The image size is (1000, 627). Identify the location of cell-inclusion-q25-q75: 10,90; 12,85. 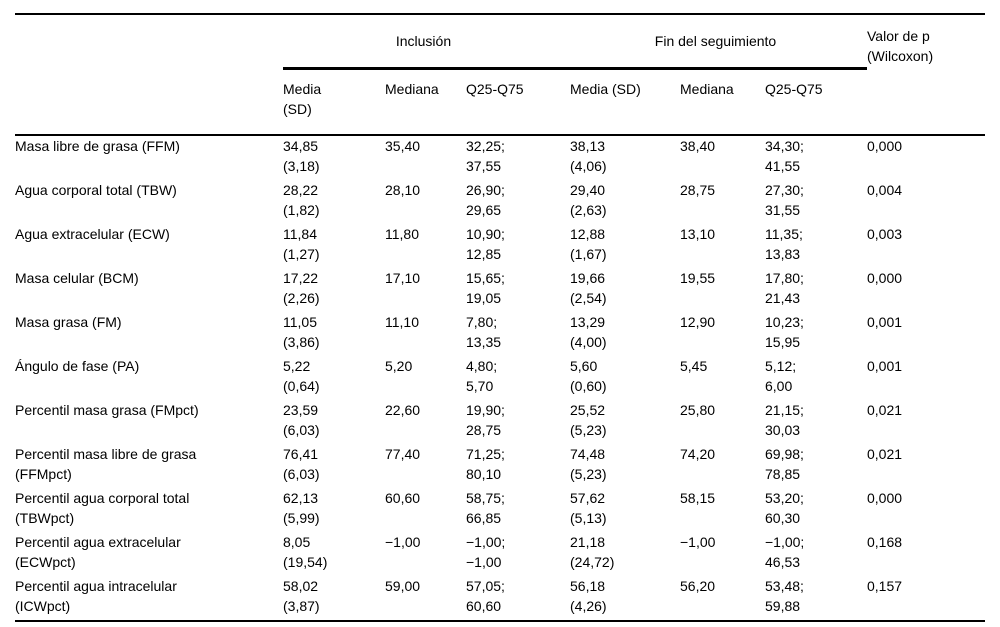
(485, 243).